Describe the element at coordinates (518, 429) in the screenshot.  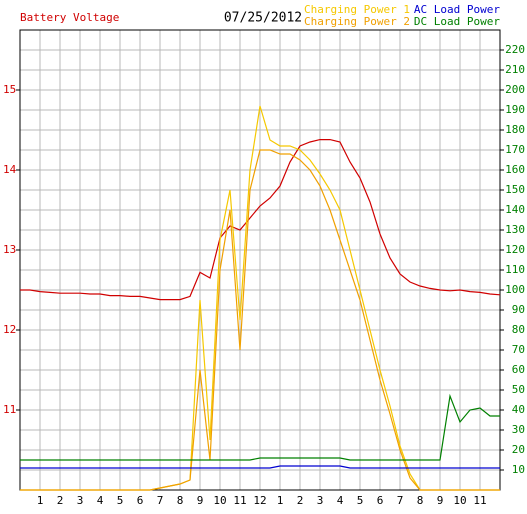
I see `y2-tick-label: 30` at that location.